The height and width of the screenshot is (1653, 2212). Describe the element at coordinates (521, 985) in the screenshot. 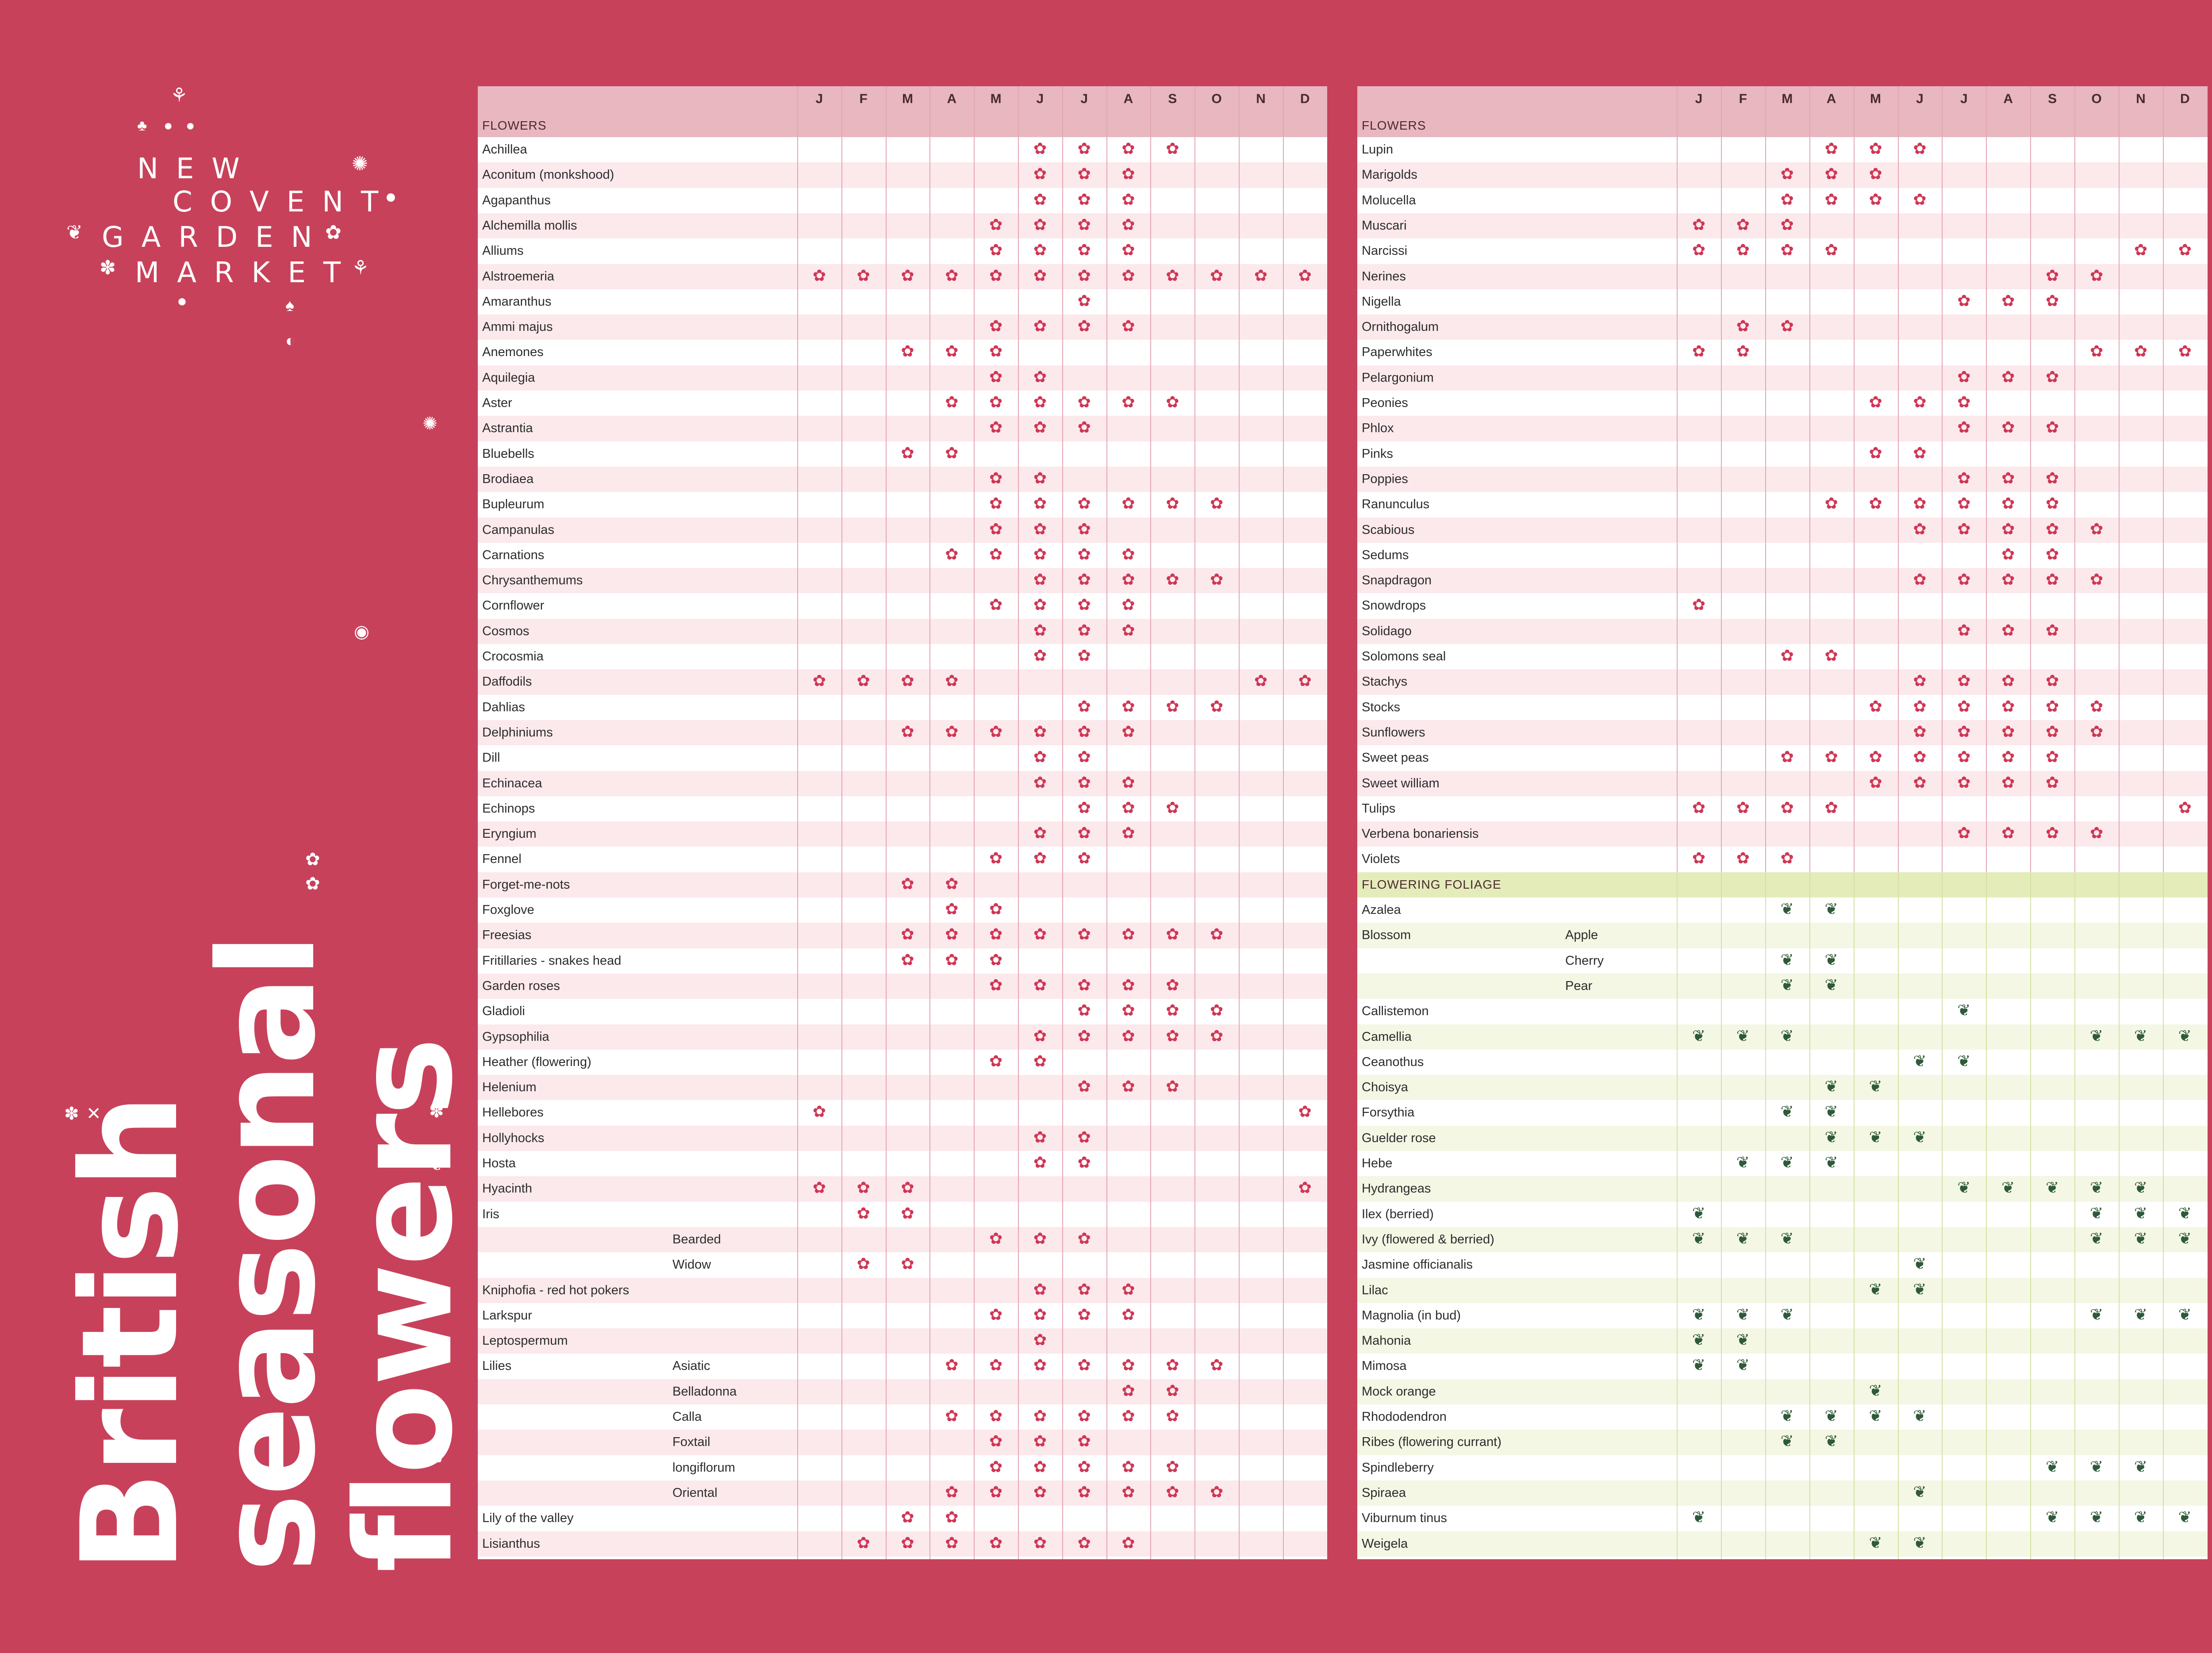

I see `plant-name: Garden roses` at that location.